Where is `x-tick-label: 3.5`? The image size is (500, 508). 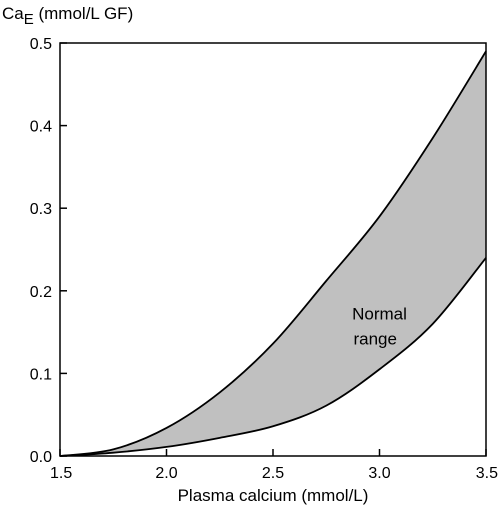 x-tick-label: 3.5 is located at coordinates (487, 473).